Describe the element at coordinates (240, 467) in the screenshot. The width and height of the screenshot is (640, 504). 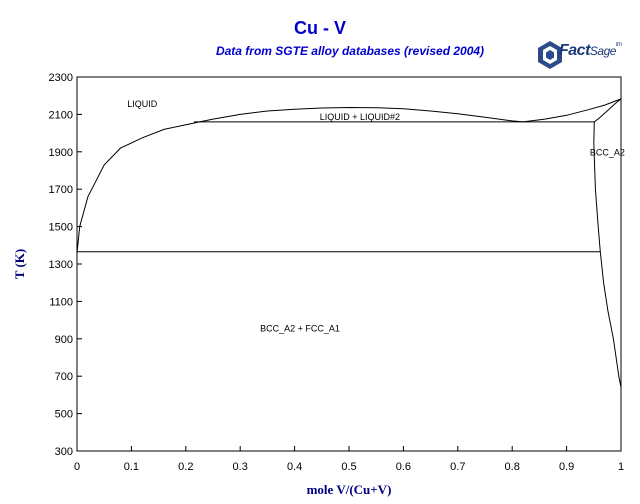
I see `x-tick-label: 0.3` at that location.